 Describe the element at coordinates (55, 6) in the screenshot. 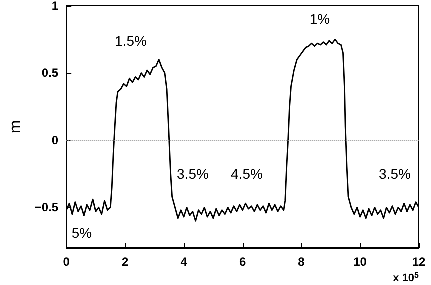

I see `y-tick-label: 1` at that location.